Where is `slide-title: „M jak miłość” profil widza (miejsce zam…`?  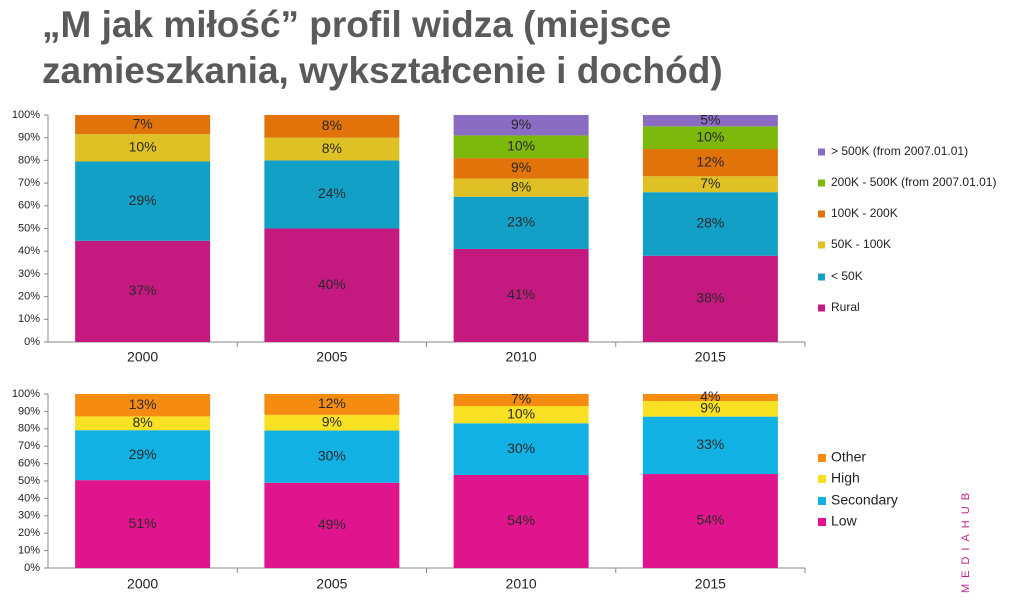 slide-title: „M jak miłość” profil widza (miejsce zam… is located at coordinates (382, 47).